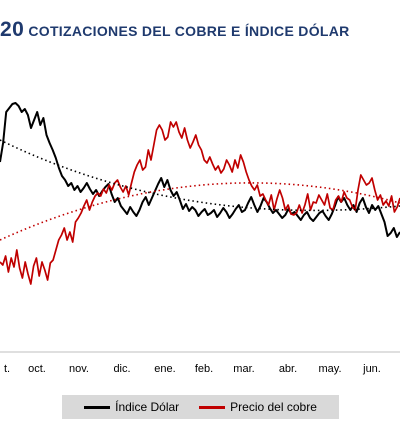 The height and width of the screenshot is (432, 400). What do you see at coordinates (147, 407) in the screenshot?
I see `legend-label-dolar: Índice Dólar` at bounding box center [147, 407].